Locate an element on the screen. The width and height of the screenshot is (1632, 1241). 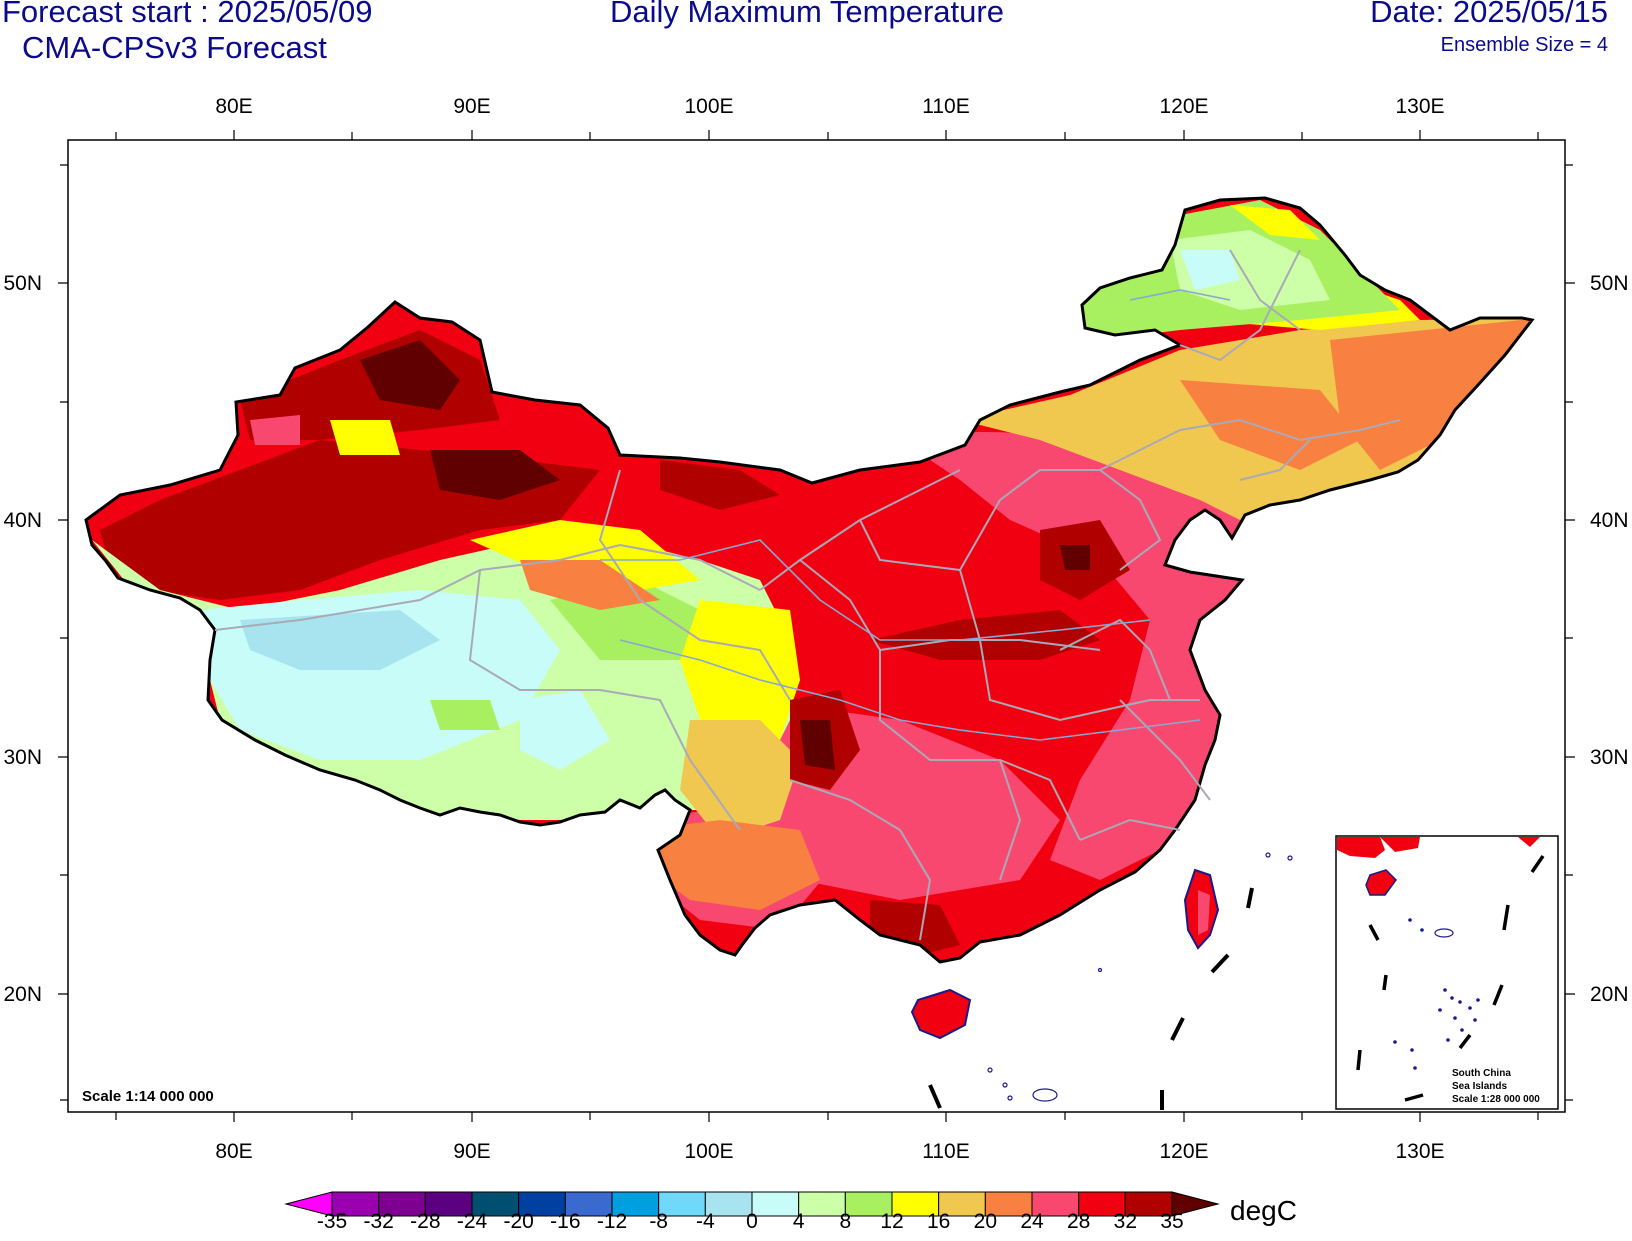
colorbar-tick-label: -8 is located at coordinates (658, 1221).